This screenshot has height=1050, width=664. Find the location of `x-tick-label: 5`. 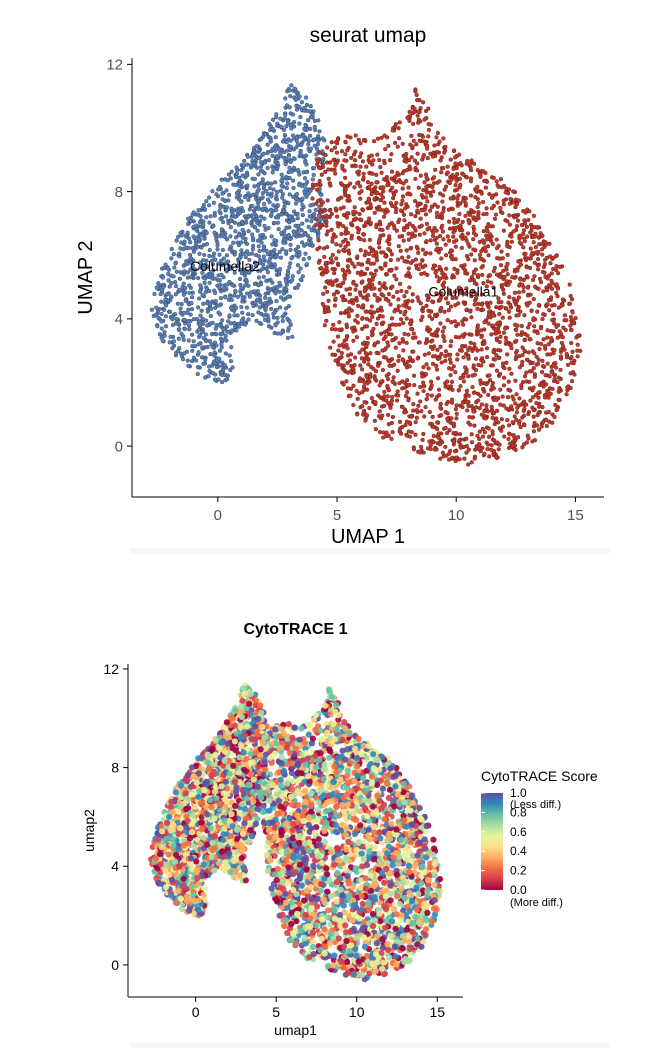

x-tick-label: 5 is located at coordinates (337, 515).